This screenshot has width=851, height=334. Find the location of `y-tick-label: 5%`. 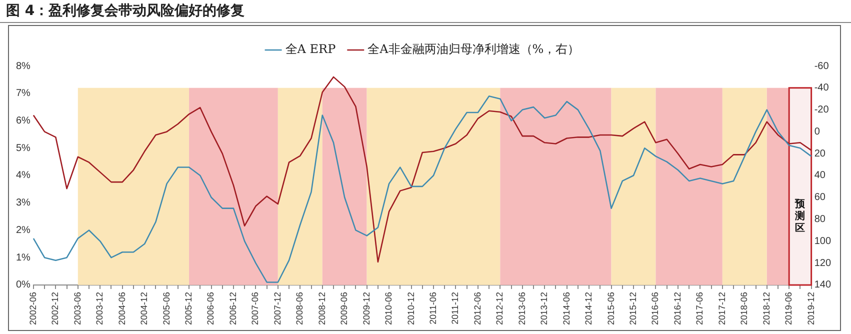

y-tick-label: 5% is located at coordinates (23, 148).